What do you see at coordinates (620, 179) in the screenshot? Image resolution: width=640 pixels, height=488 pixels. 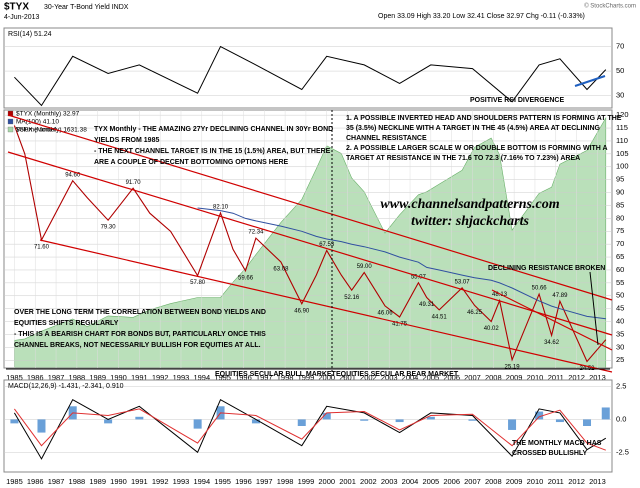 I see `y-tick-label: 95` at bounding box center [620, 179].